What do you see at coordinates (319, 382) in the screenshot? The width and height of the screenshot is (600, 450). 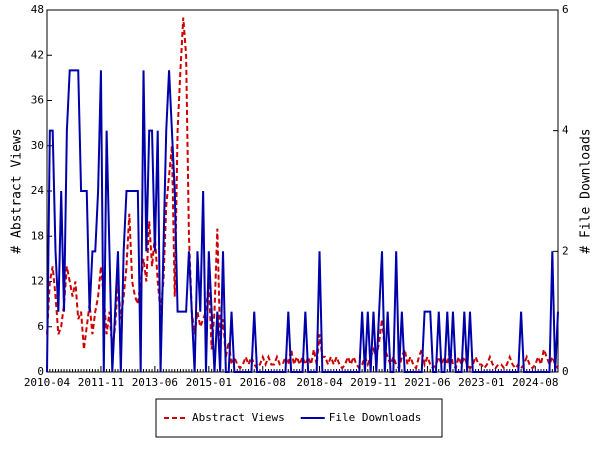 I see `x-tick-label: 2018-04` at bounding box center [319, 382].